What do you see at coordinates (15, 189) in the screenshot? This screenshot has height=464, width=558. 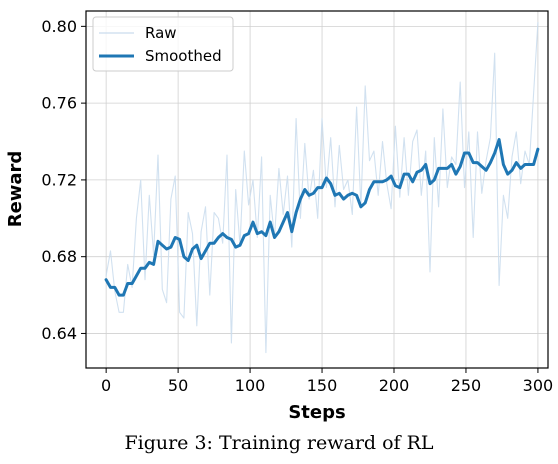 I see `y-axis-label: Reward` at bounding box center [15, 189].